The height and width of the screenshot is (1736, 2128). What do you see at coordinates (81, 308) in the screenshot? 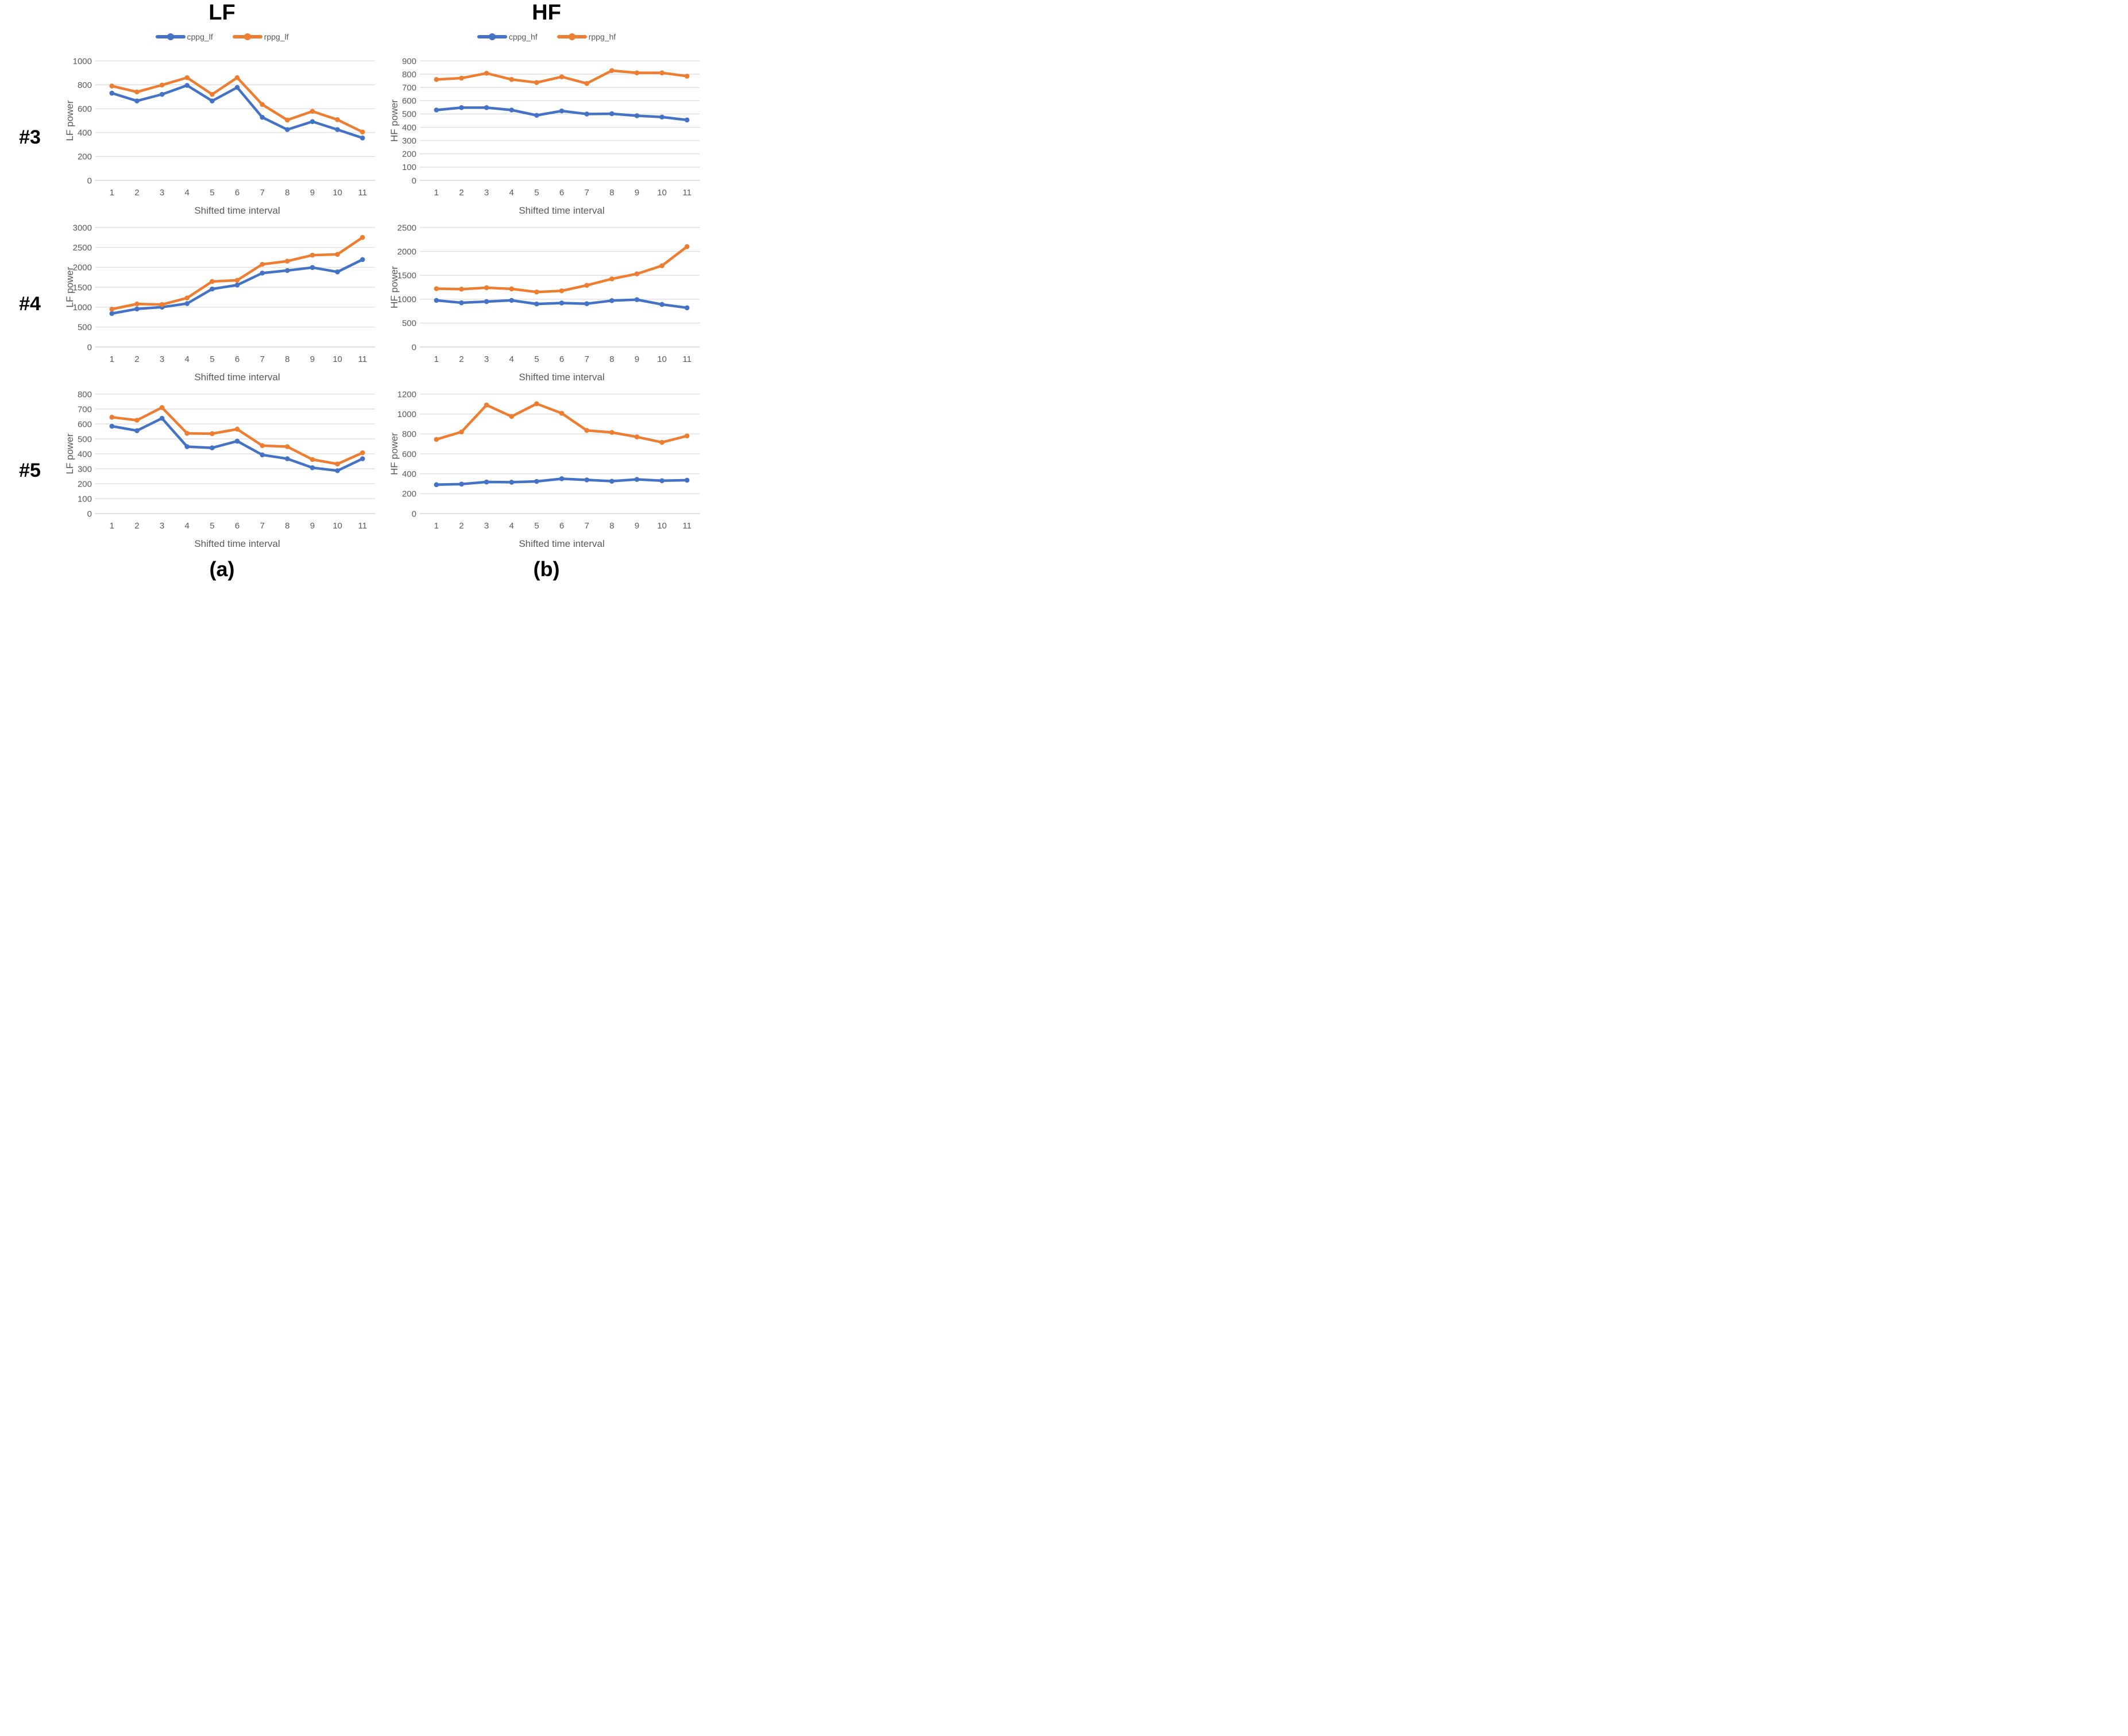
I see `svg-text: 1000` at bounding box center [81, 308].